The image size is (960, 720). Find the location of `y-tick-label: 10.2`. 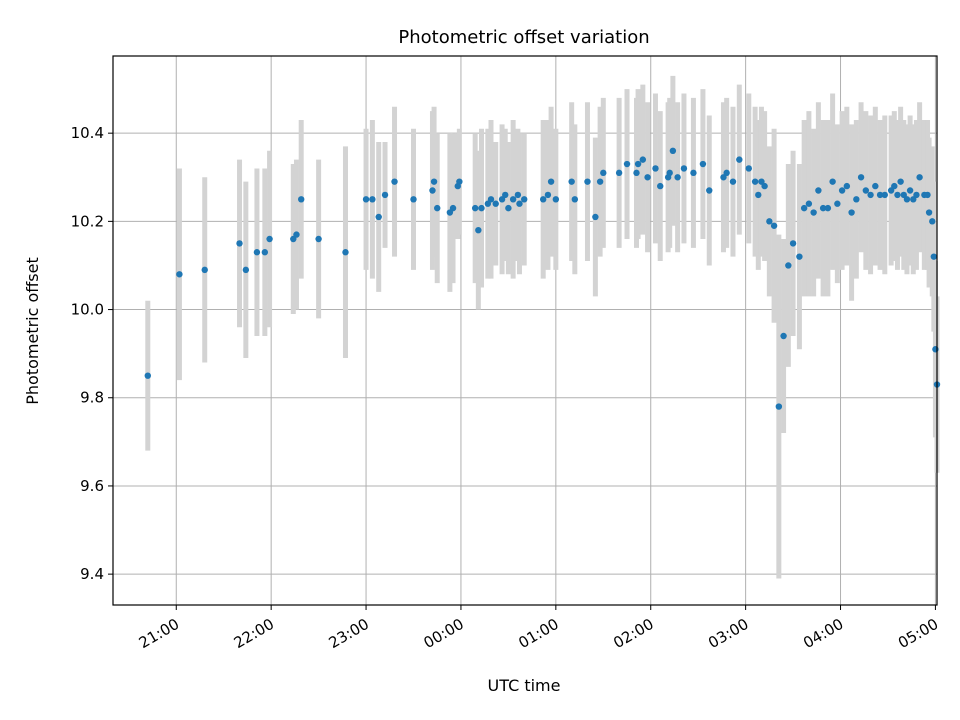

y-tick-label: 10.2 is located at coordinates (87, 221).